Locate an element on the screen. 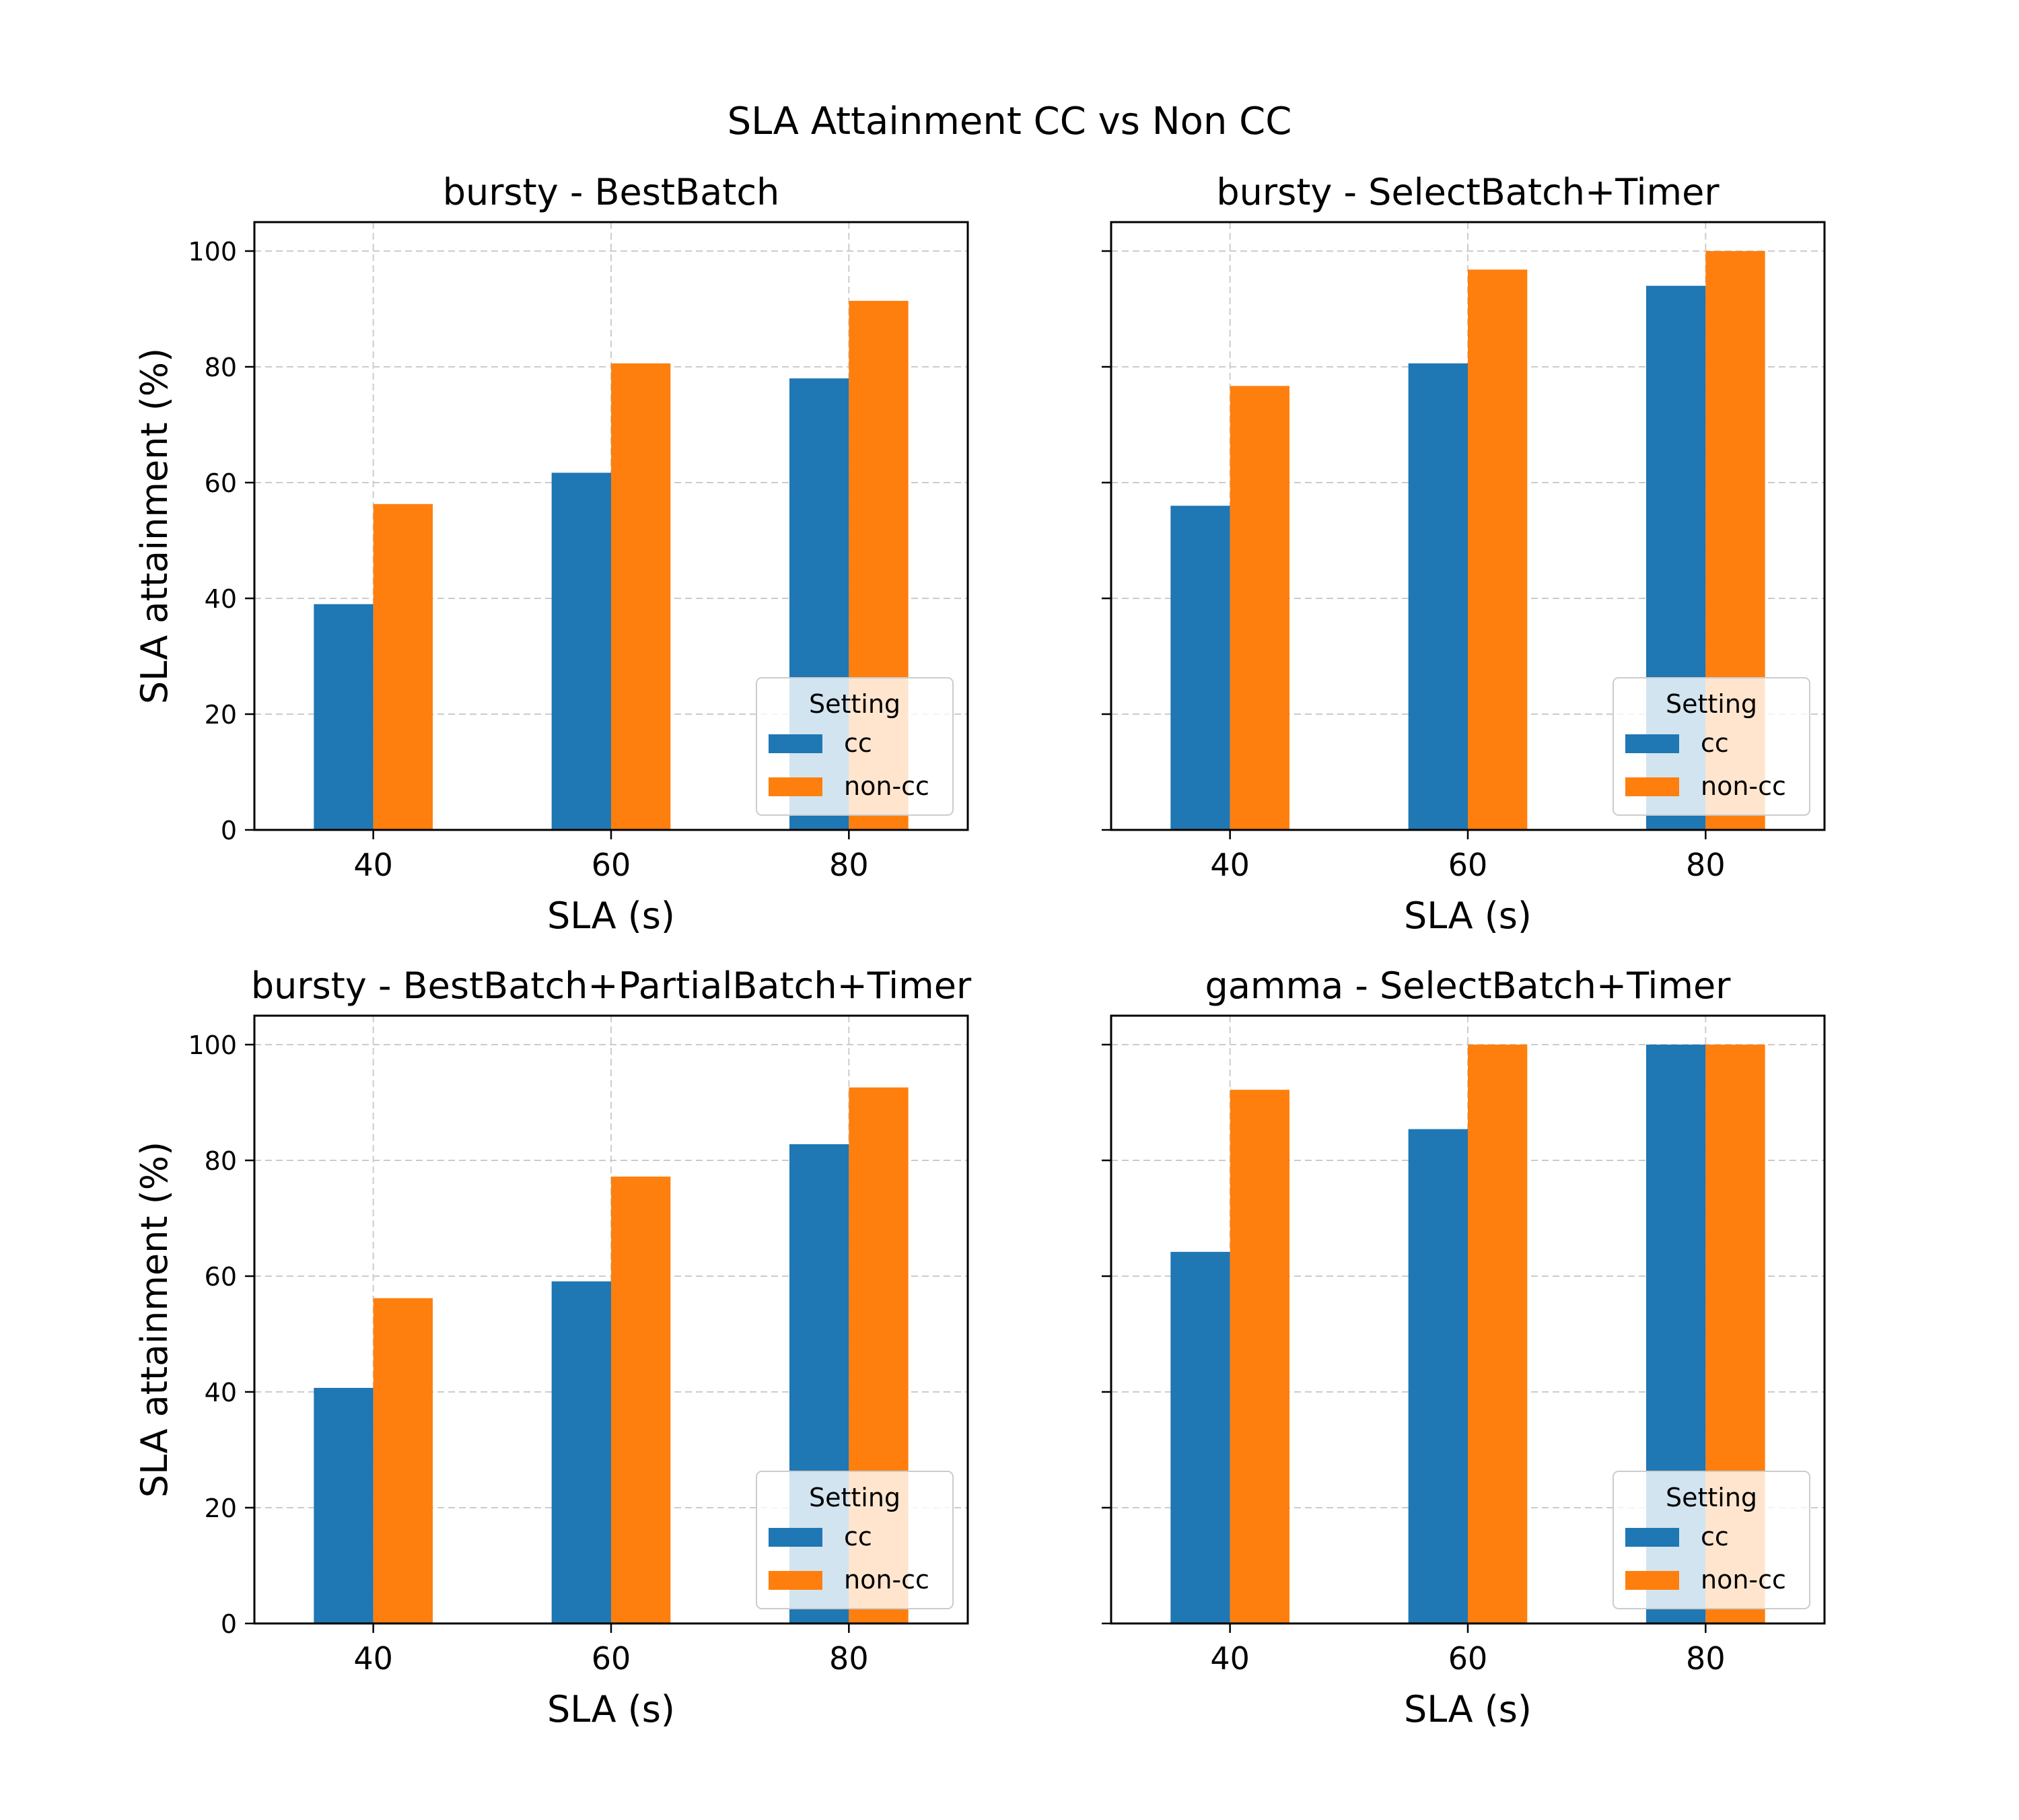 This screenshot has width=2019, height=1820. figure-title: SLA Attainment CC vs Non CC is located at coordinates (1010, 122).